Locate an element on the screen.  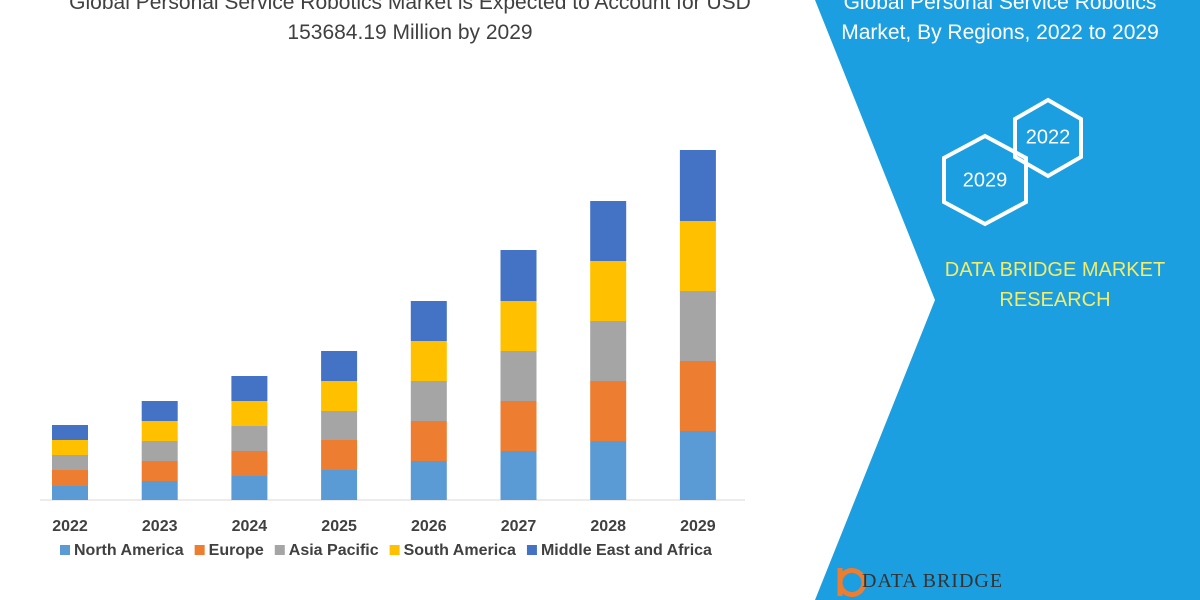
x-tick-label: 2025 is located at coordinates (339, 526).